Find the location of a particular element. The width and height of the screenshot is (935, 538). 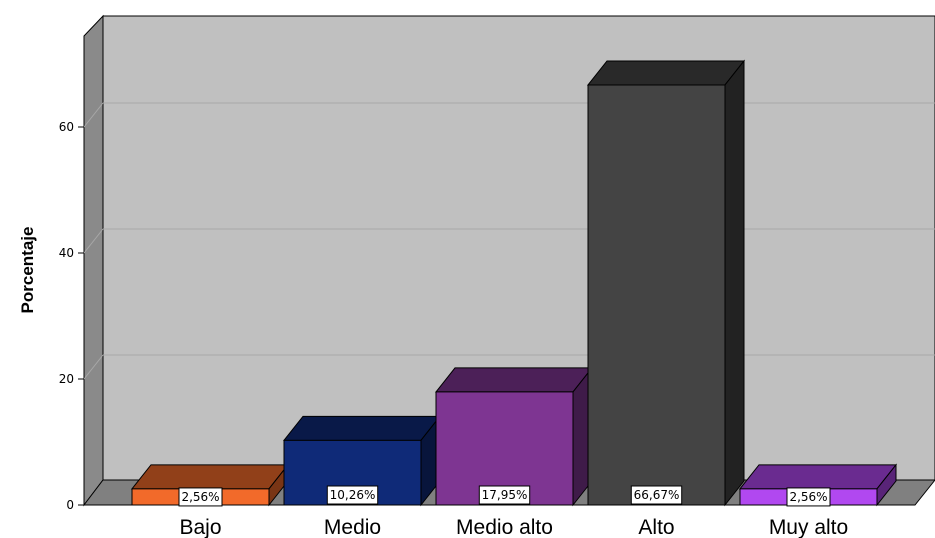

bar-side is located at coordinates (734, 283).